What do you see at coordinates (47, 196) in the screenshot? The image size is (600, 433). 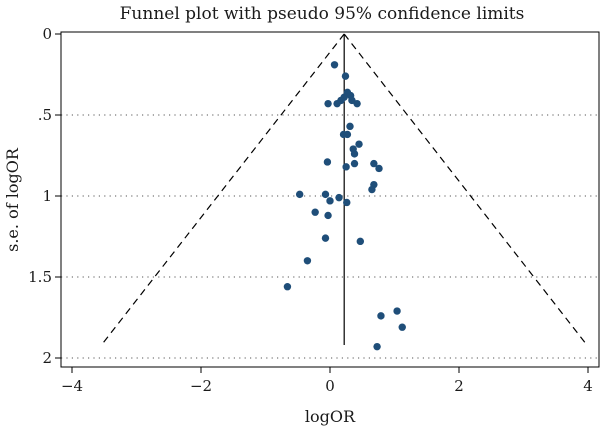 I see `y-tick-label: 1` at bounding box center [47, 196].